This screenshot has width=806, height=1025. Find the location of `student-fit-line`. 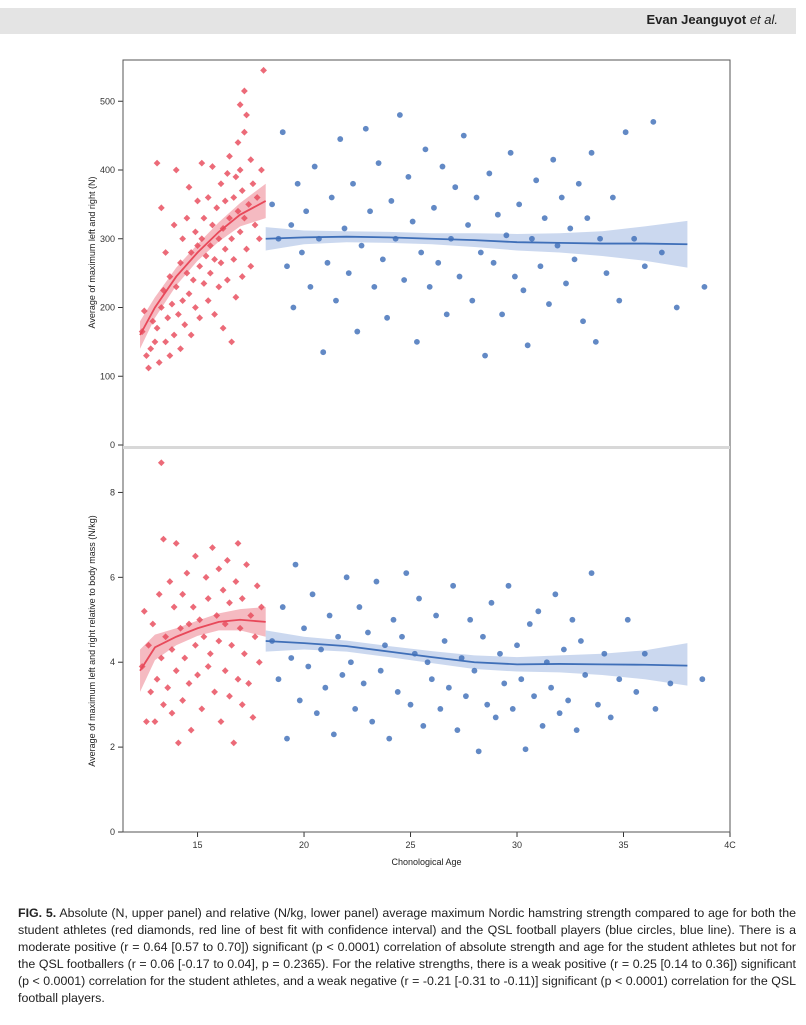

student-fit-line is located at coordinates (203, 268).